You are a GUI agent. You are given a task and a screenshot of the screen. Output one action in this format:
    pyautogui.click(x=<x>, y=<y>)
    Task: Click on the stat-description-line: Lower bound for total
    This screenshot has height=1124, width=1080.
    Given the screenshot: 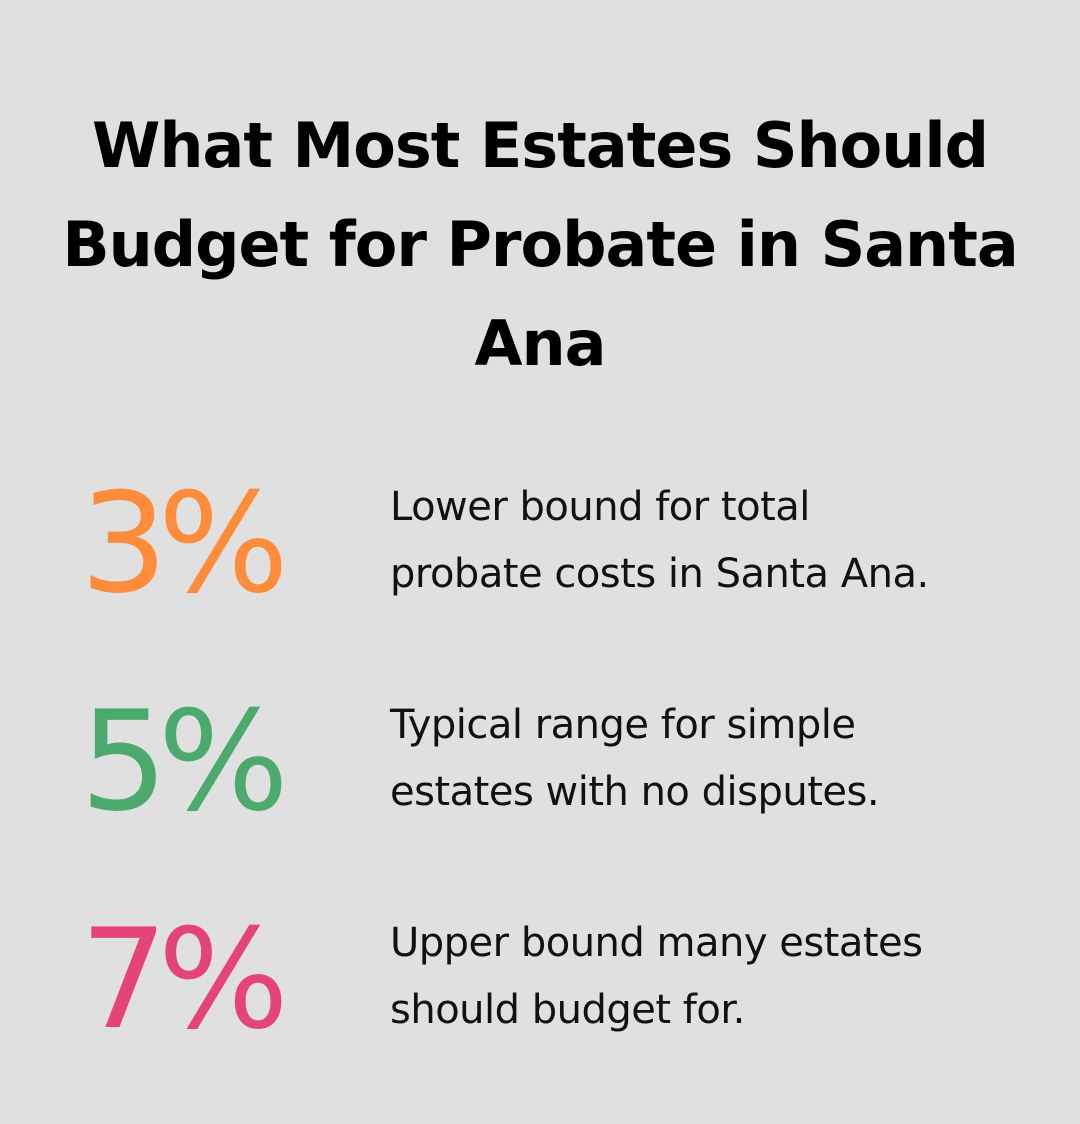 What is the action you would take?
    pyautogui.click(x=600, y=507)
    